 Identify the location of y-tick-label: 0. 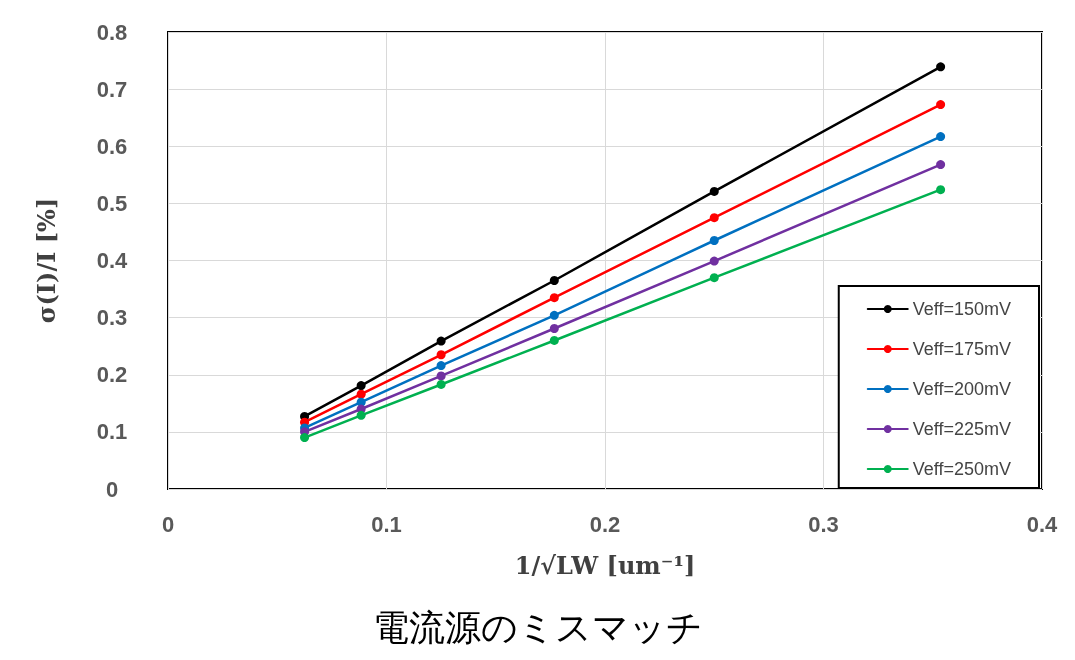
(112, 489).